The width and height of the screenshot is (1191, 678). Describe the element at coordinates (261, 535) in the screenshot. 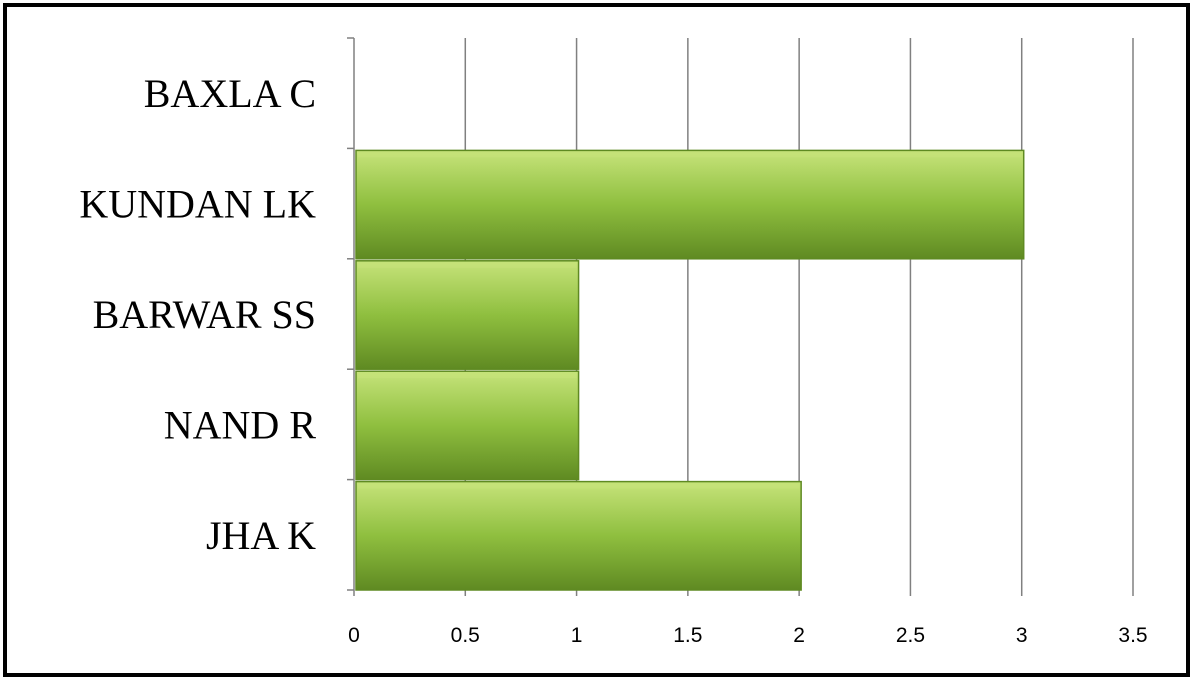

I see `category-label: JHA K` at that location.